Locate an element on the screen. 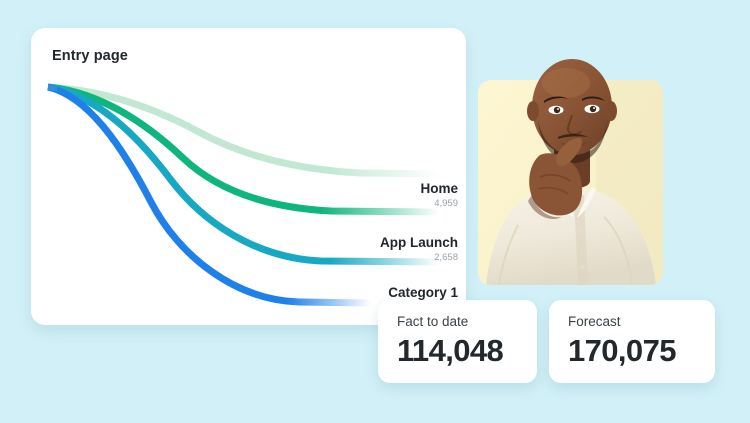 The width and height of the screenshot is (750, 423). series-label-app-launch: App Launch 2,658 is located at coordinates (419, 249).